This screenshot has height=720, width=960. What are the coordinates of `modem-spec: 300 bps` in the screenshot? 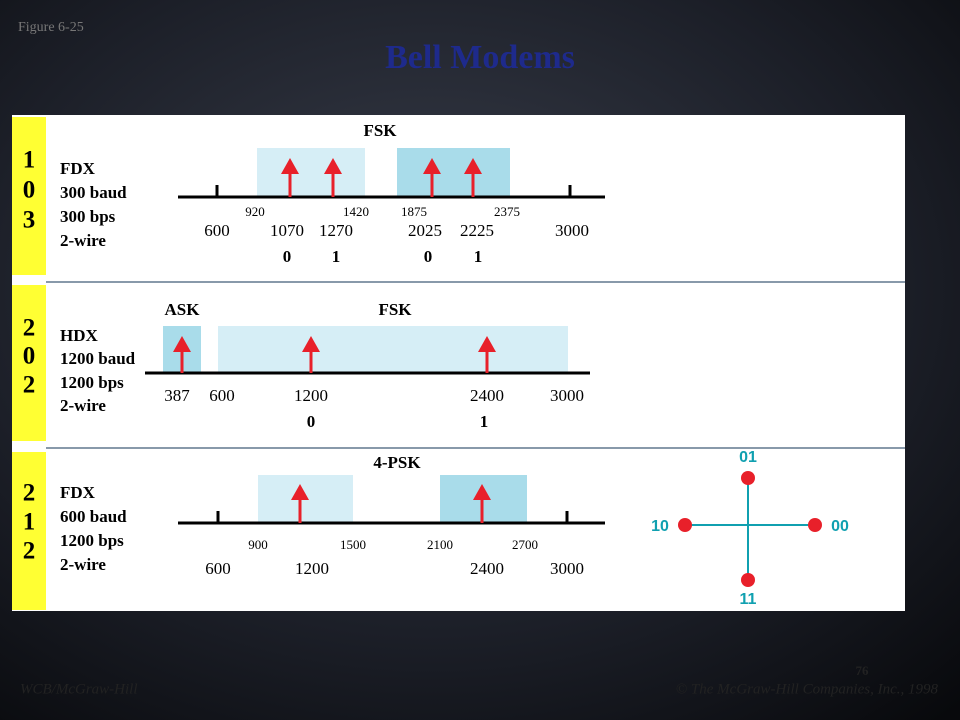 It's located at (88, 216).